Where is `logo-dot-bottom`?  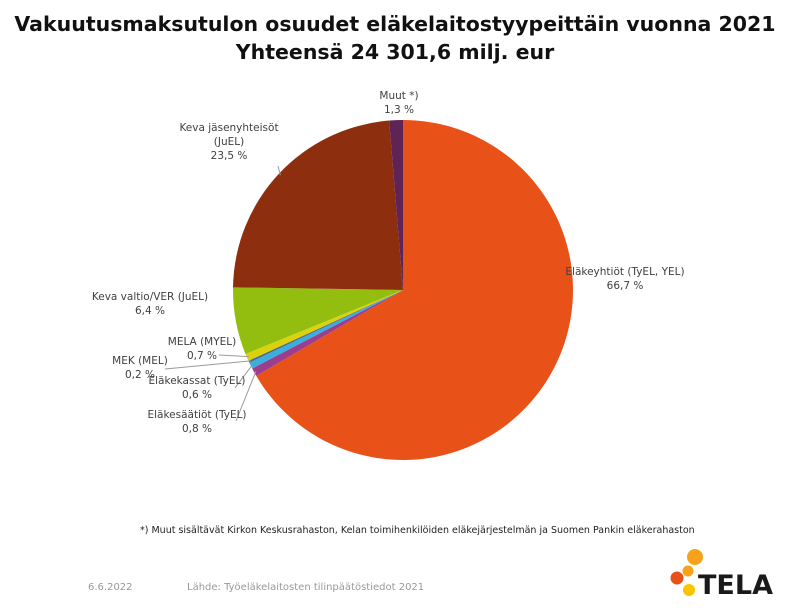
logo-dot-bottom is located at coordinates (689, 590).